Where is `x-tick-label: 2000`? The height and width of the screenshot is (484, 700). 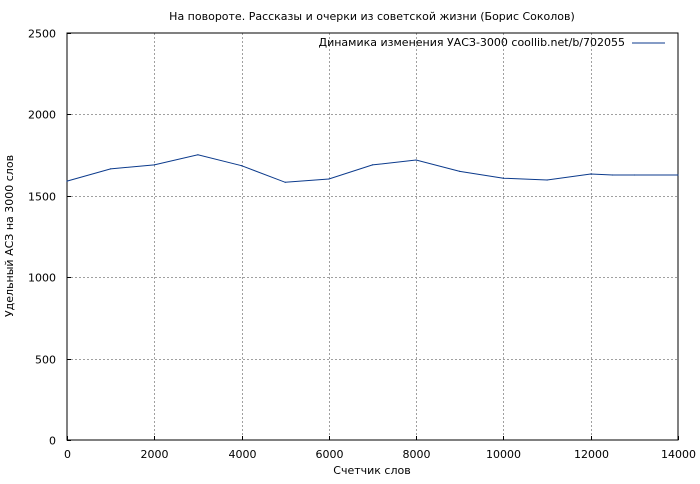
x-tick-label: 2000 is located at coordinates (155, 454).